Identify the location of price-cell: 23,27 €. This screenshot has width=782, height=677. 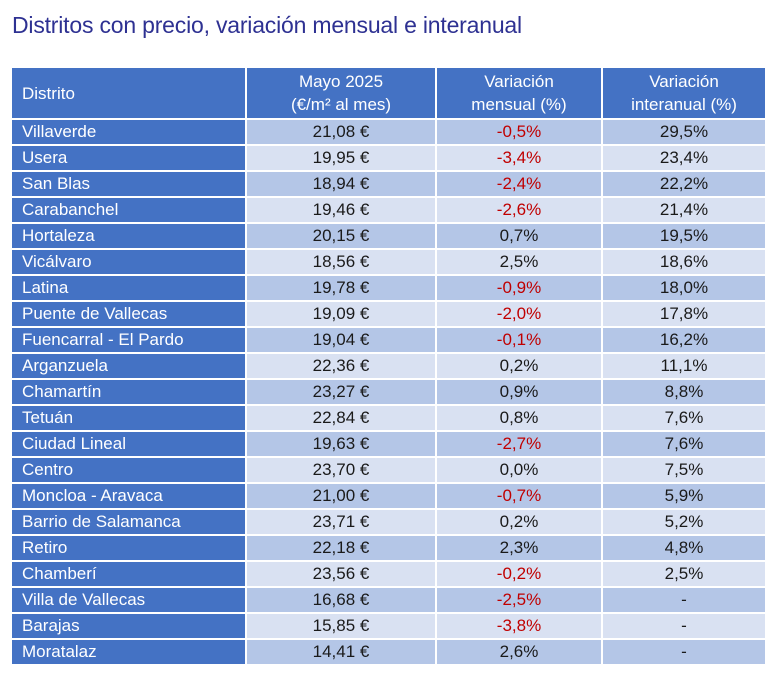
(341, 391).